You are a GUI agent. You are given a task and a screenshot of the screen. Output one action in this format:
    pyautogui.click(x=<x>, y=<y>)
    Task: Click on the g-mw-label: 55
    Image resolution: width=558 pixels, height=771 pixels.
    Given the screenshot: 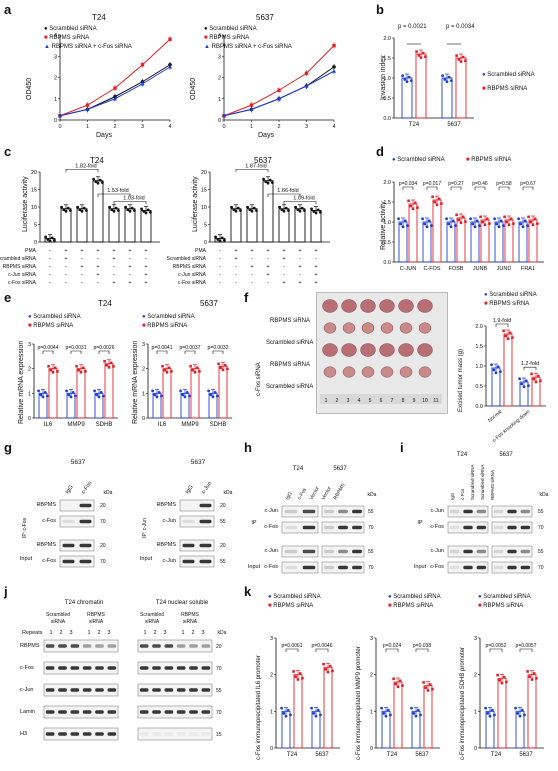 What is the action you would take?
    pyautogui.click(x=223, y=562)
    